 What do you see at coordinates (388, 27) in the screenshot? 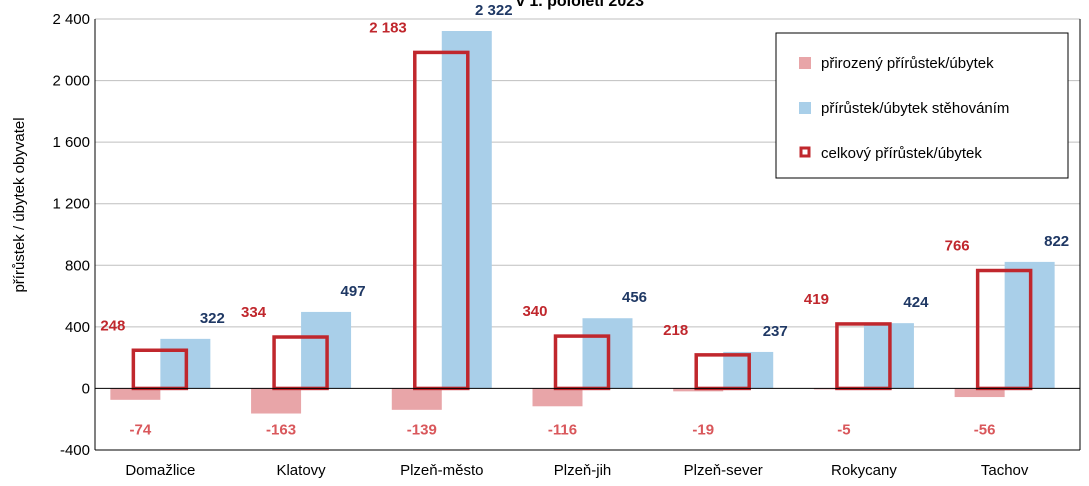
I see `data-label-total: 2 183` at bounding box center [388, 27].